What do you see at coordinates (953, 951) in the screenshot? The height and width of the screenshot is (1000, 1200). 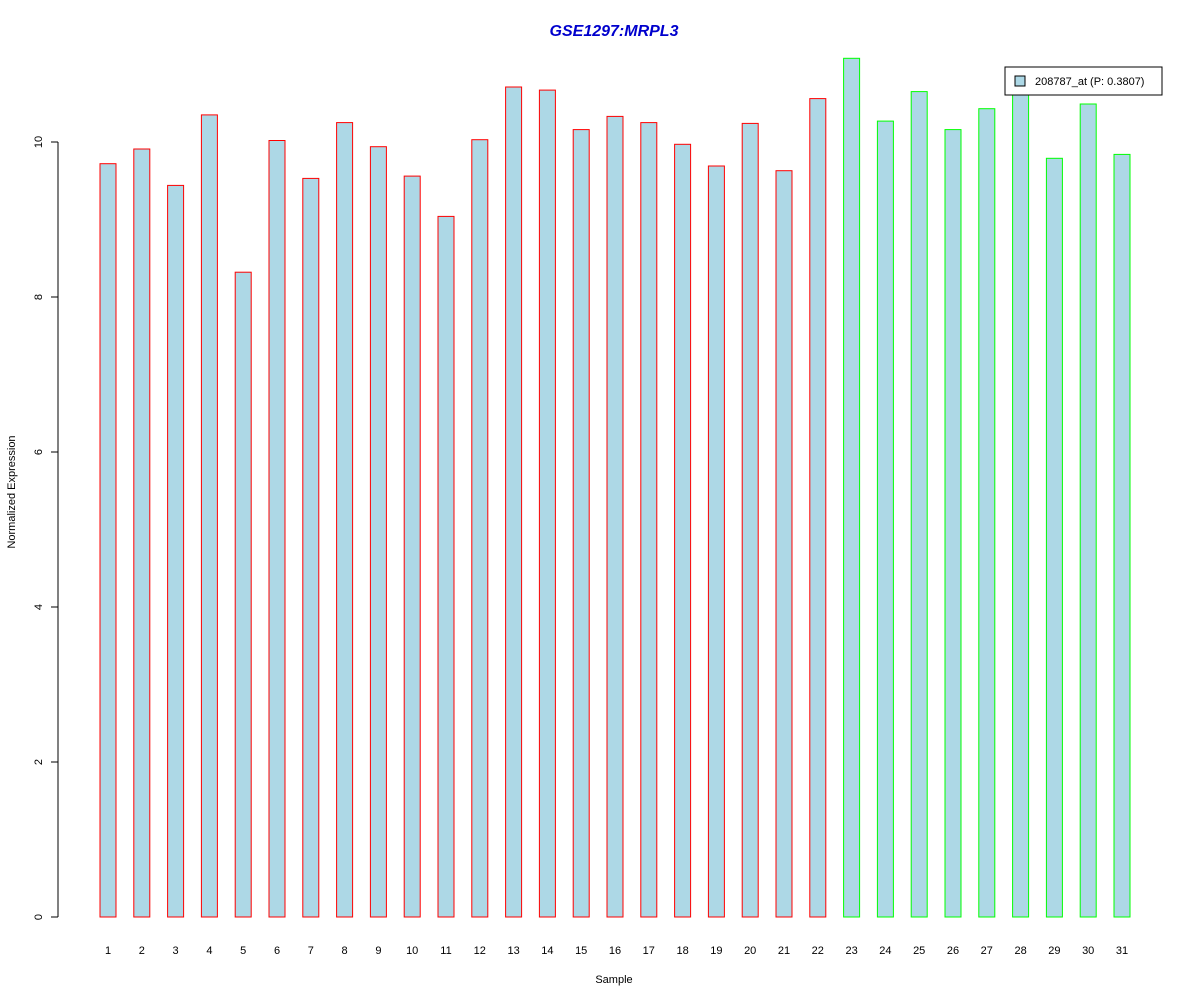 I see `x-tick-label: 26` at bounding box center [953, 951].